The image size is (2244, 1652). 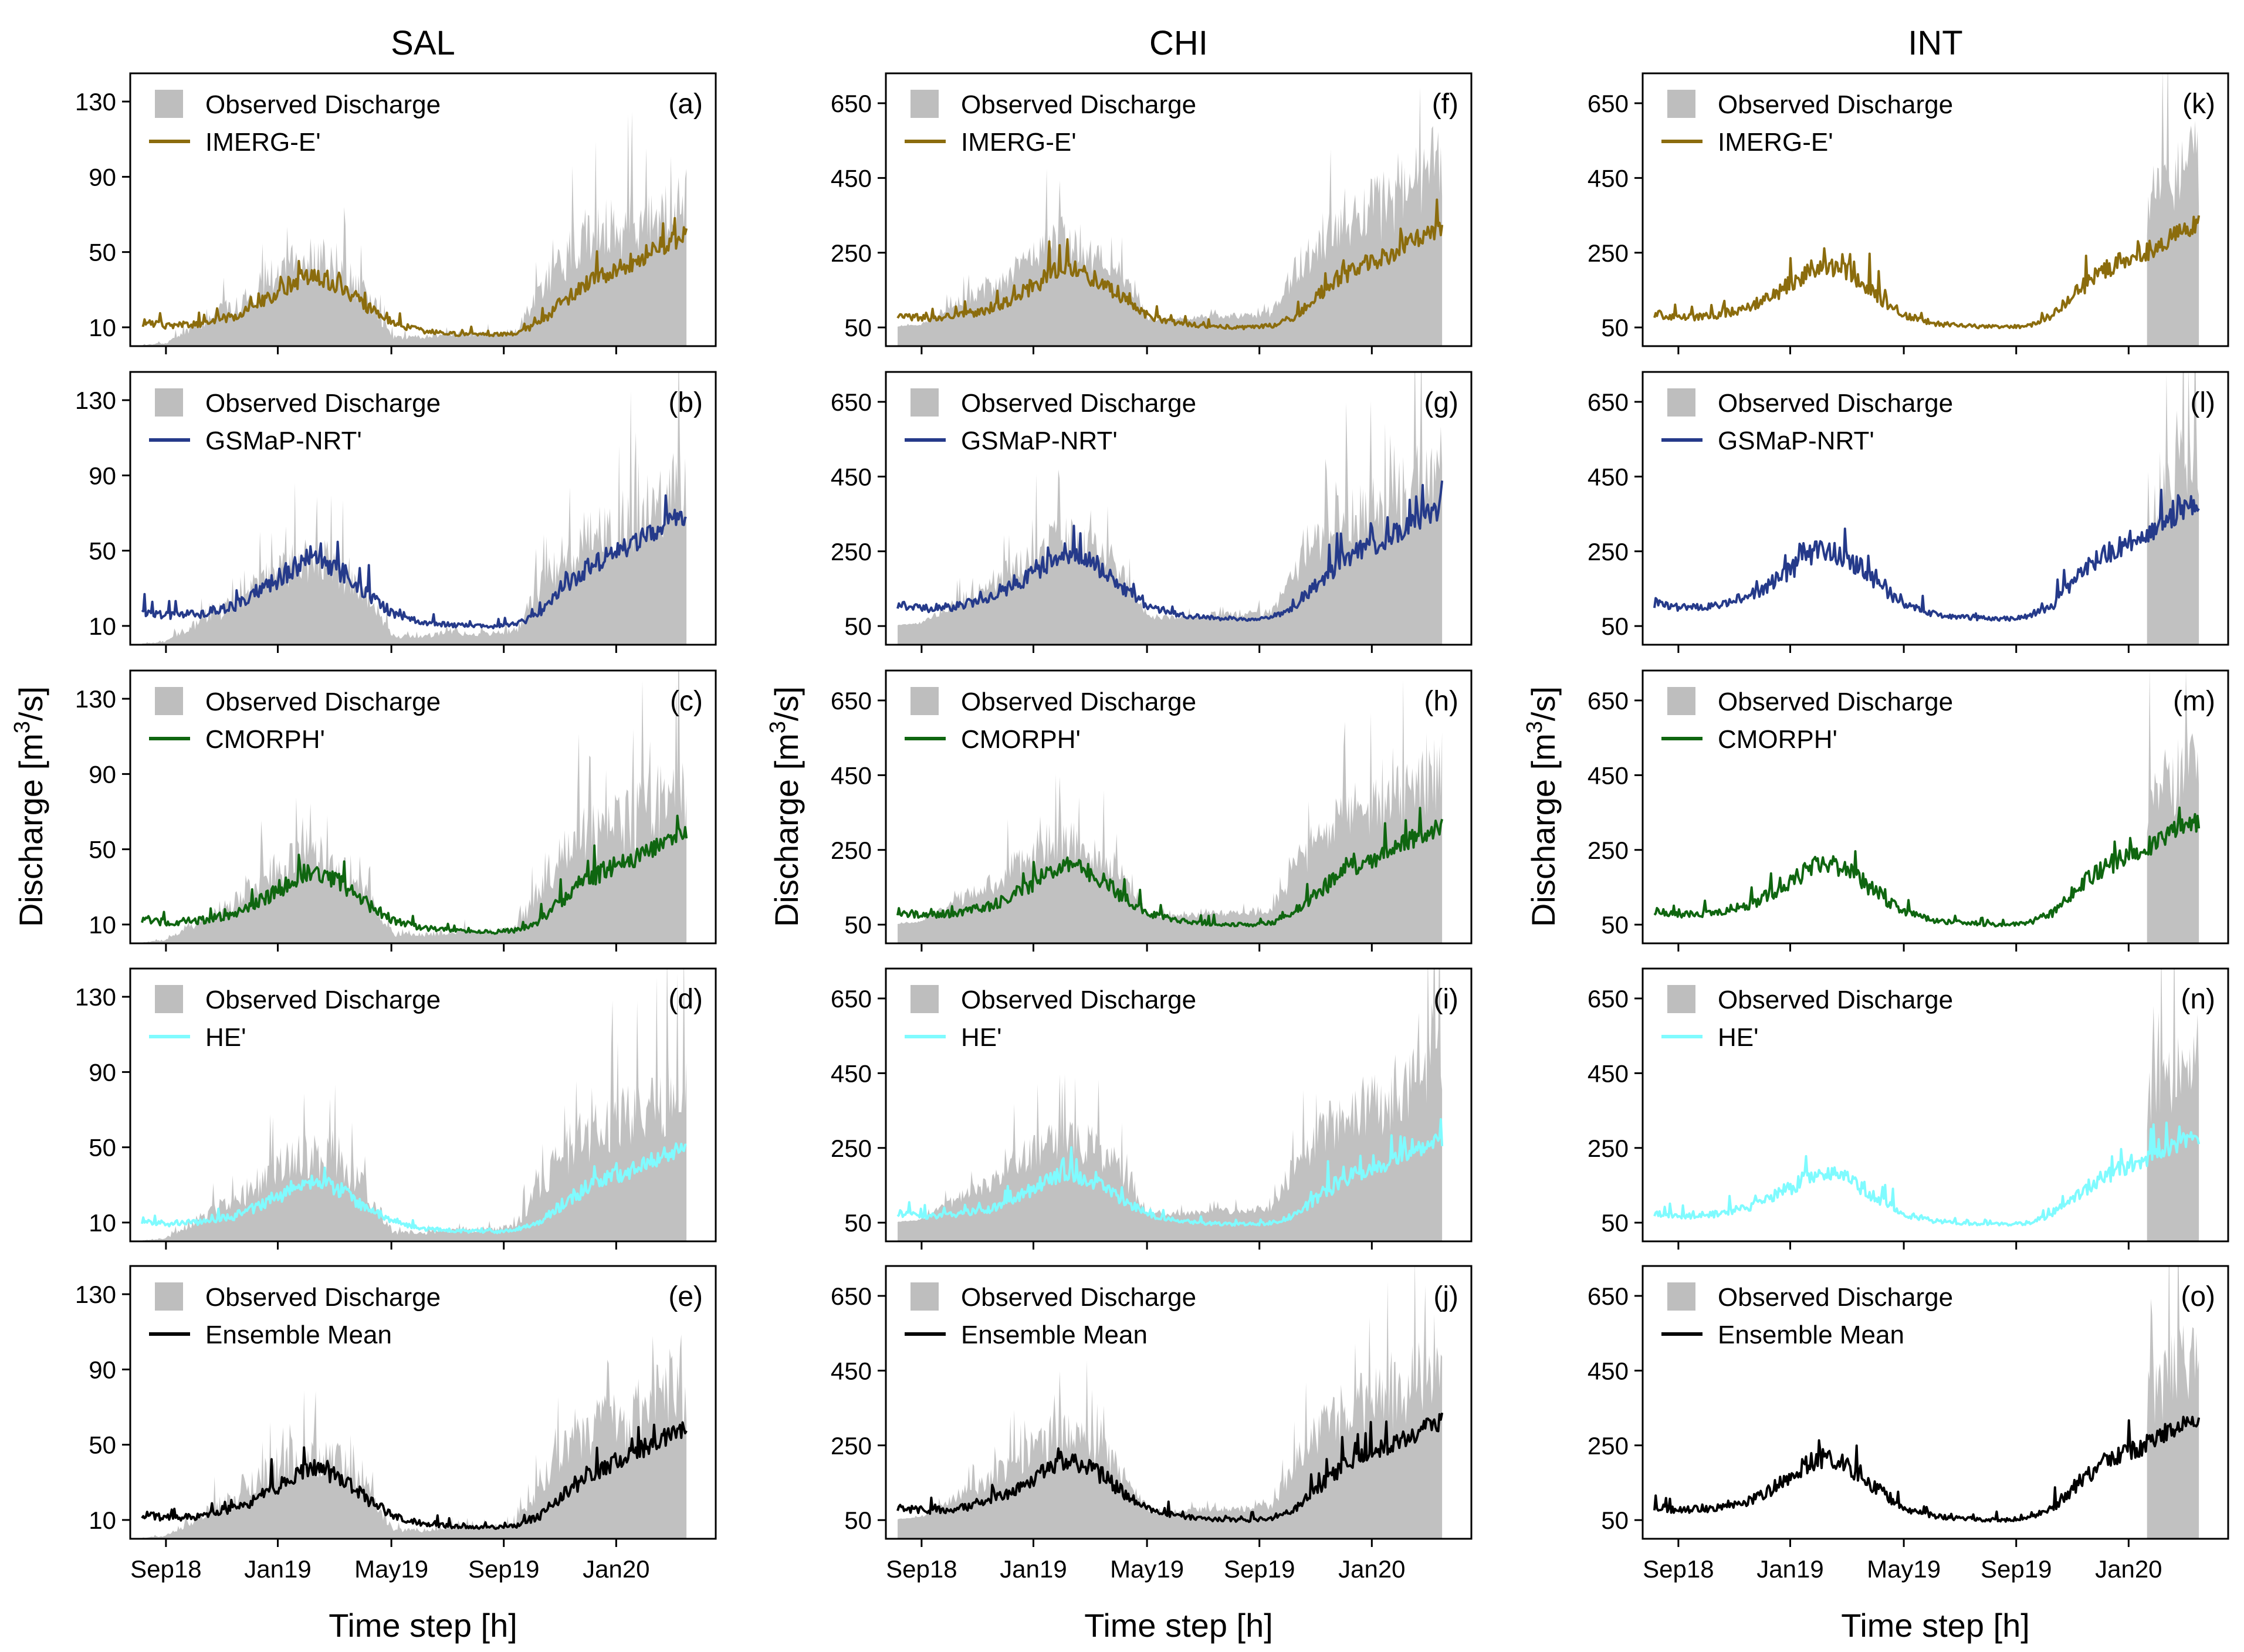 I want to click on panel-i: 50 250 450 650 Observed Discharge HE' (i), so click(x=1152, y=1108).